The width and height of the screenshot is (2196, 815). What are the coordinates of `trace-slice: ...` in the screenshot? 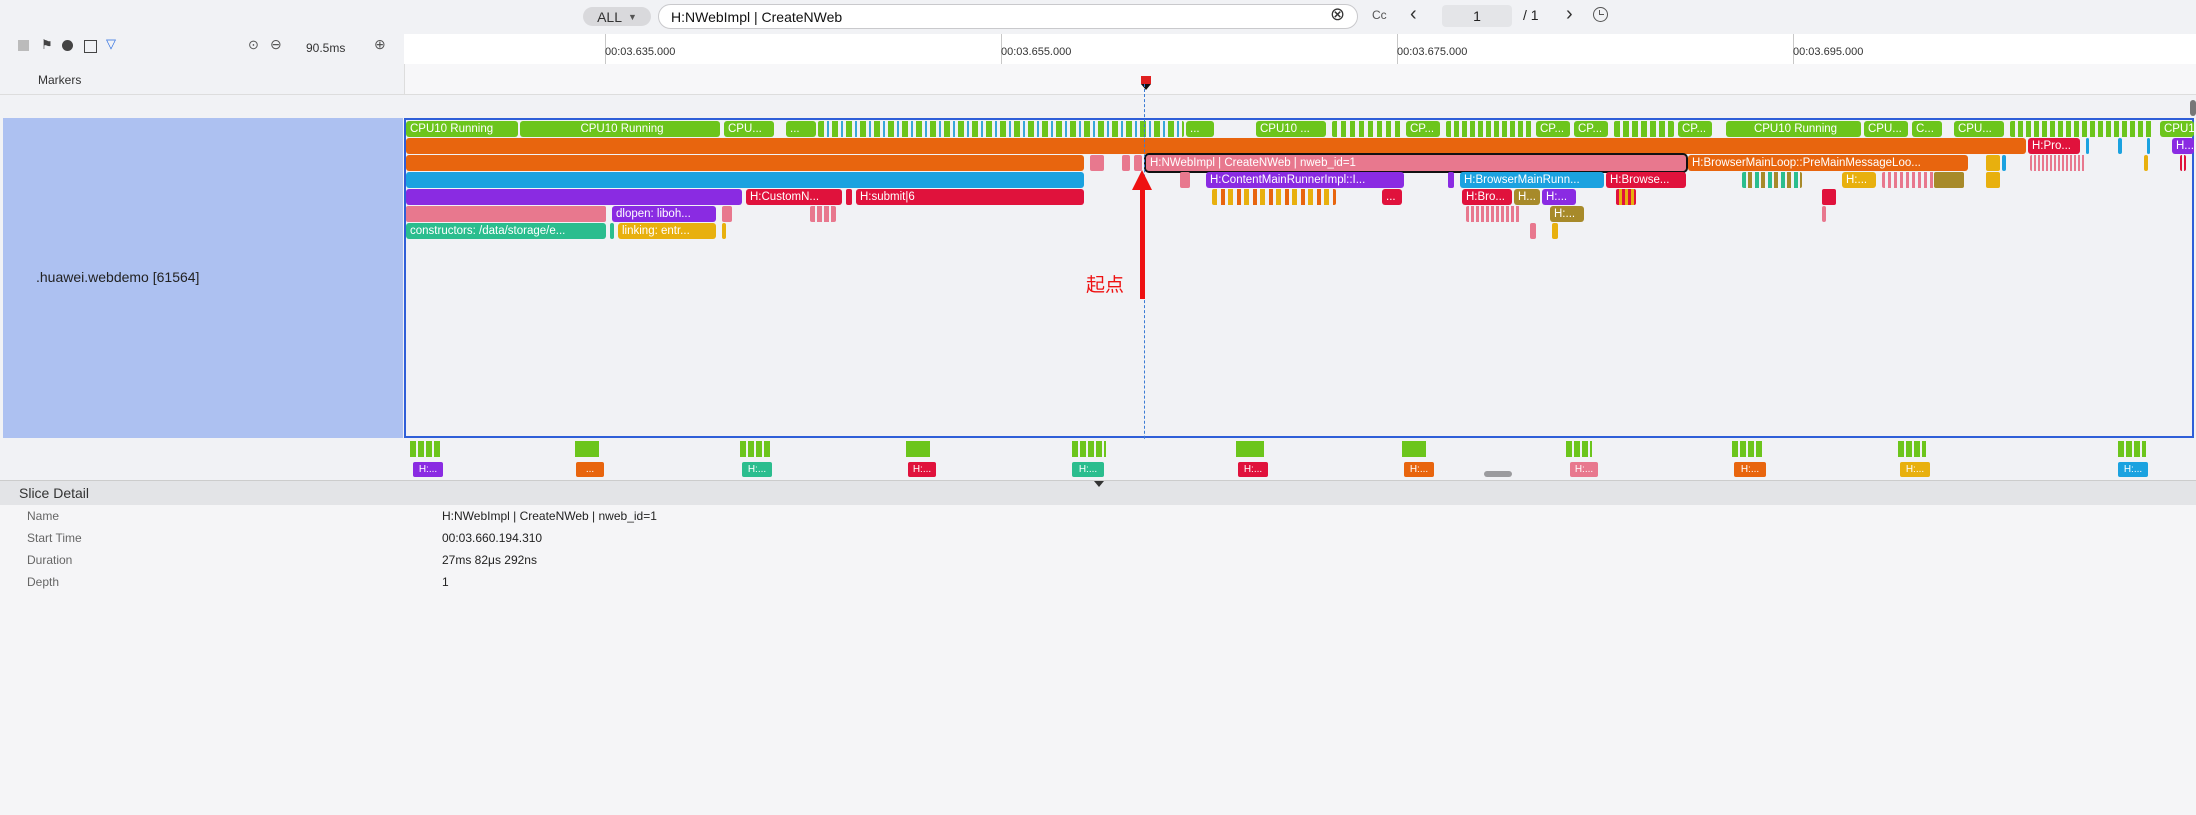 It's located at (1392, 197).